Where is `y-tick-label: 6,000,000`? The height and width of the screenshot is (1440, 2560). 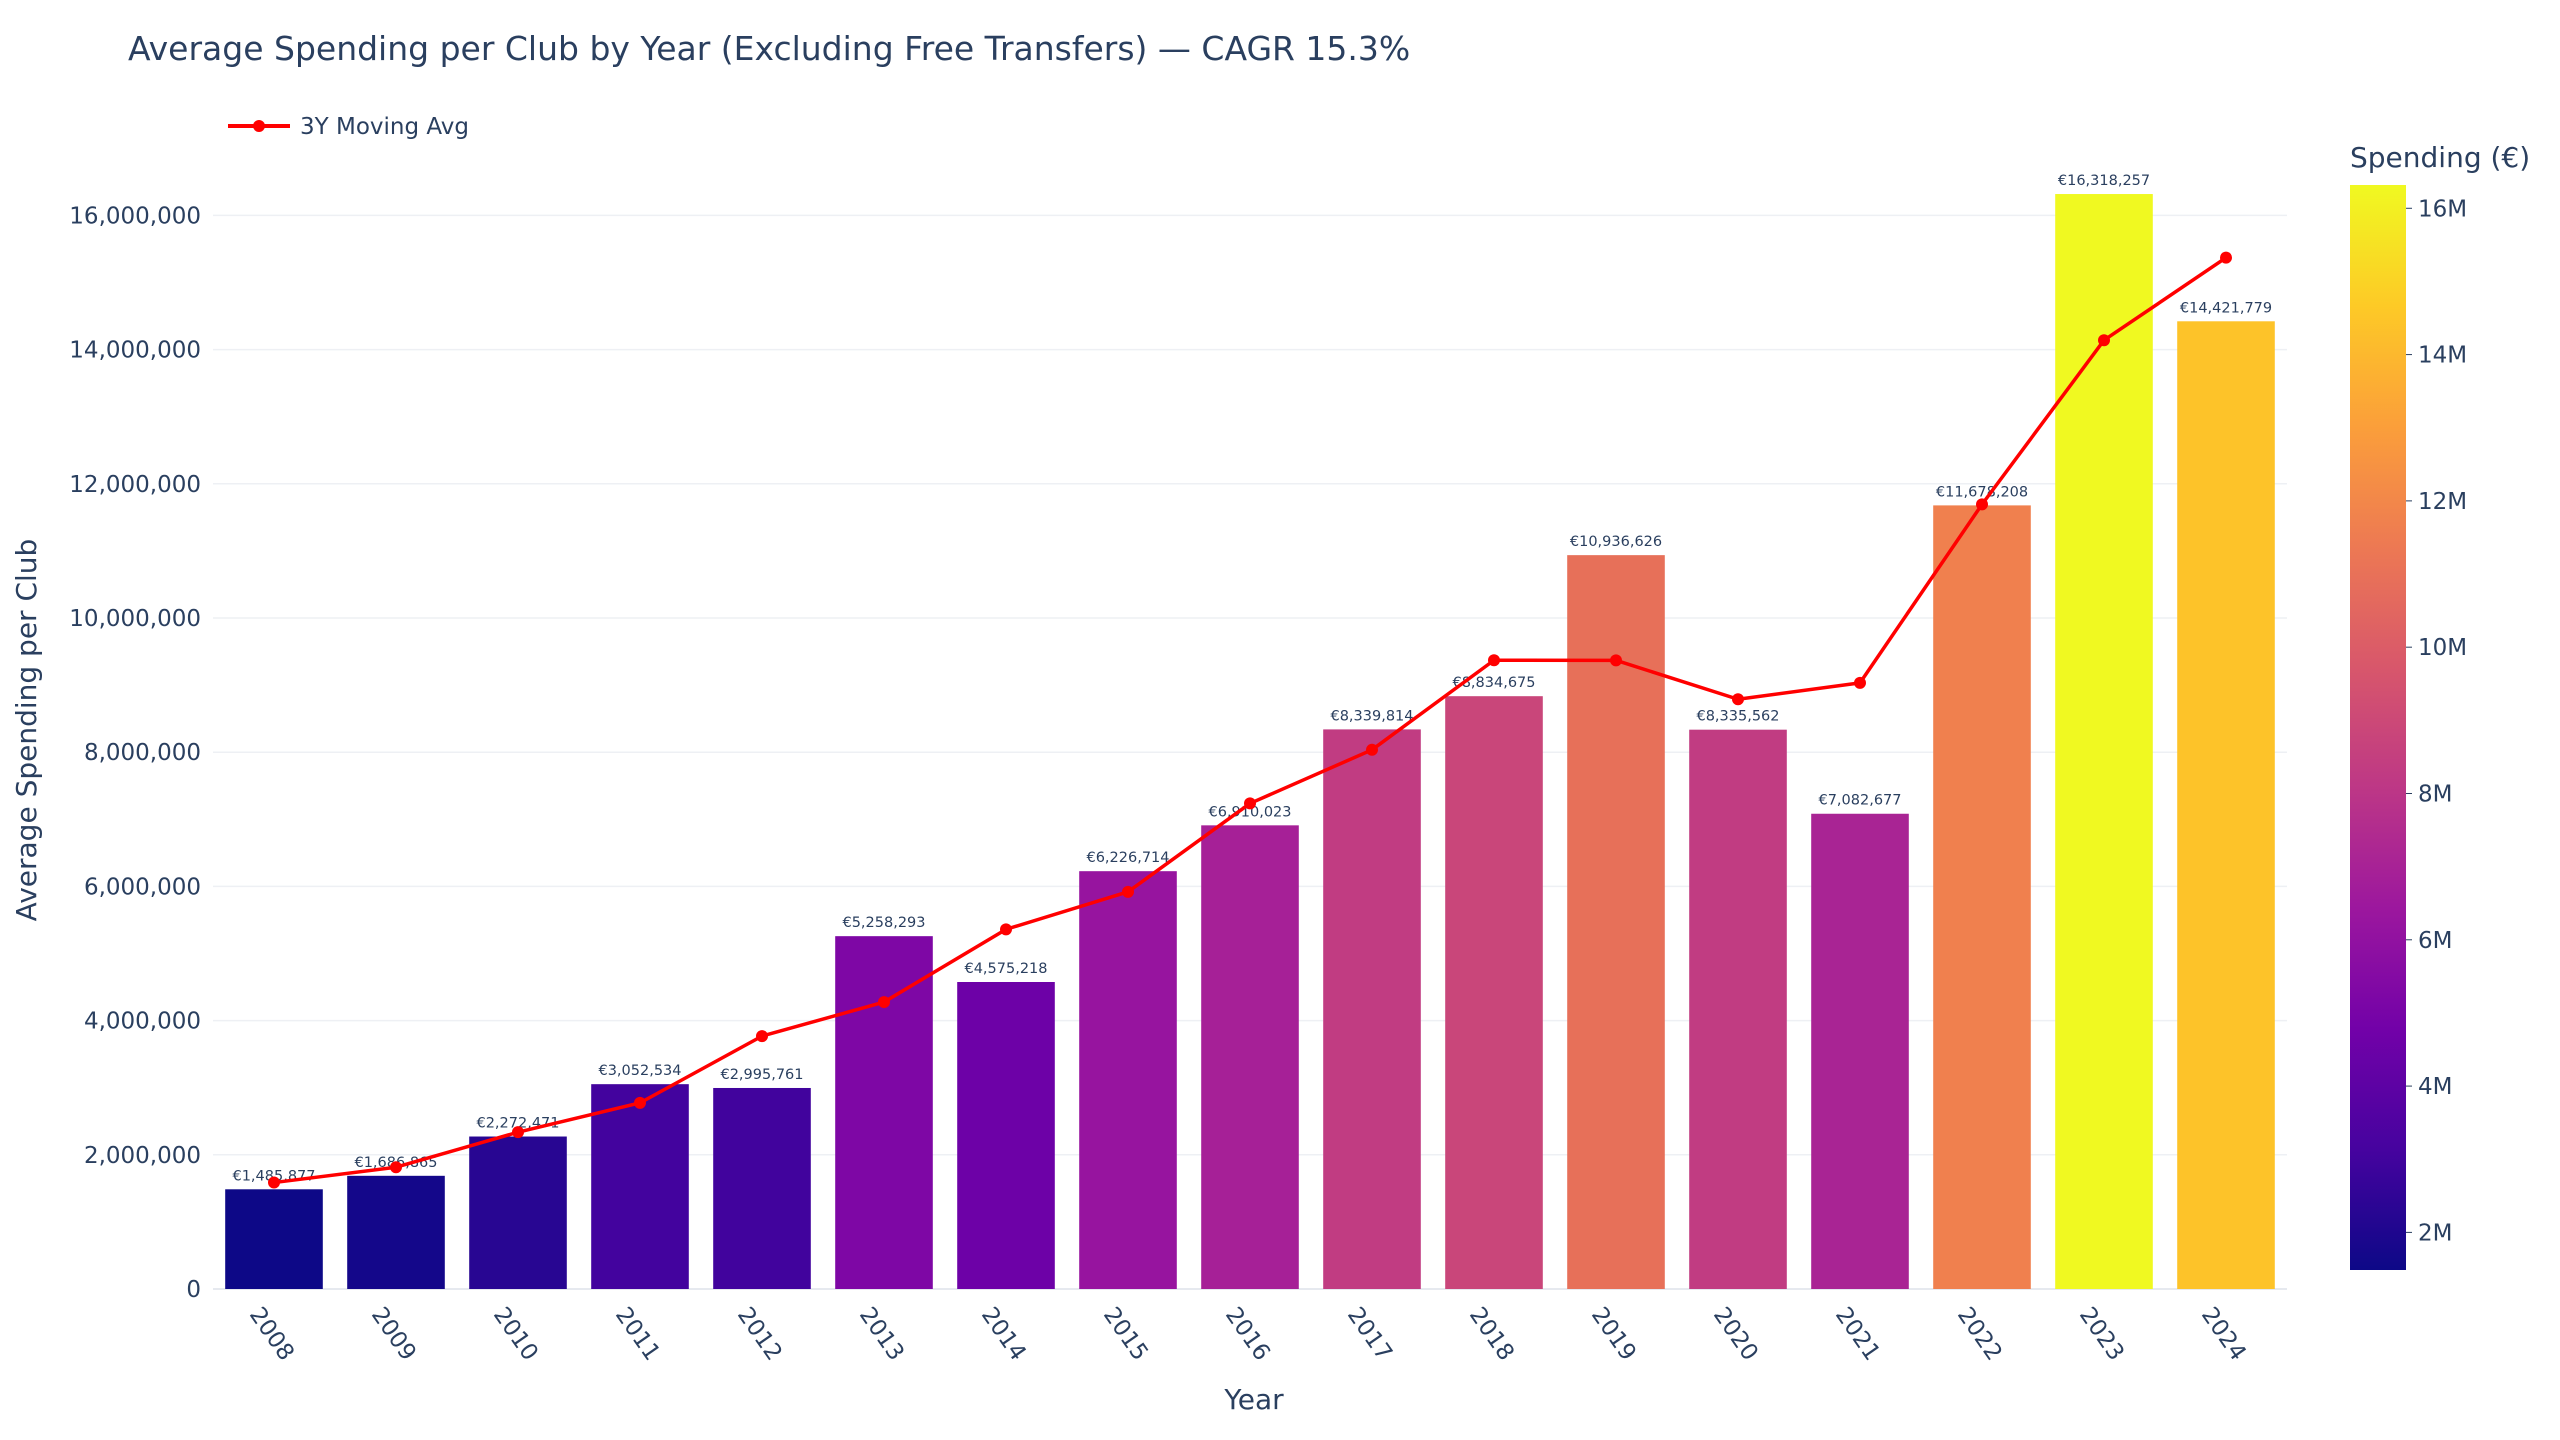 y-tick-label: 6,000,000 is located at coordinates (142, 887).